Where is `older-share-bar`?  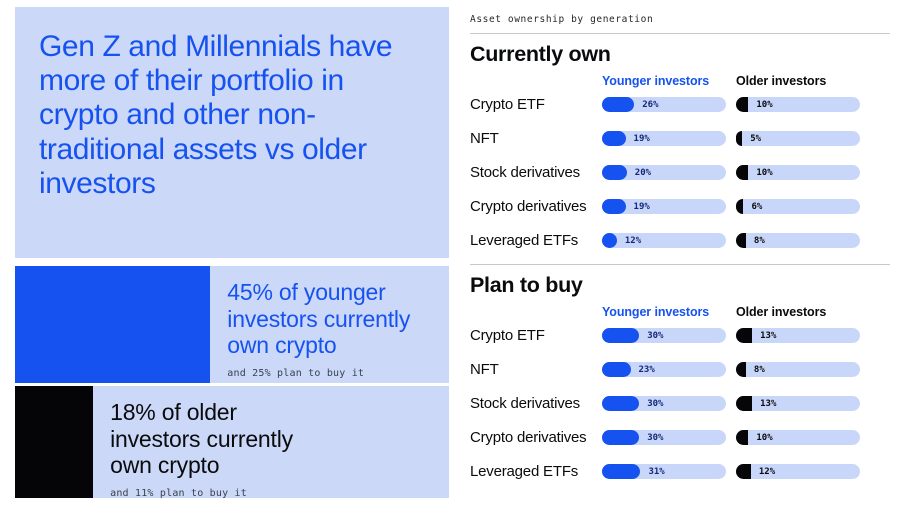
older-share-bar is located at coordinates (54, 442).